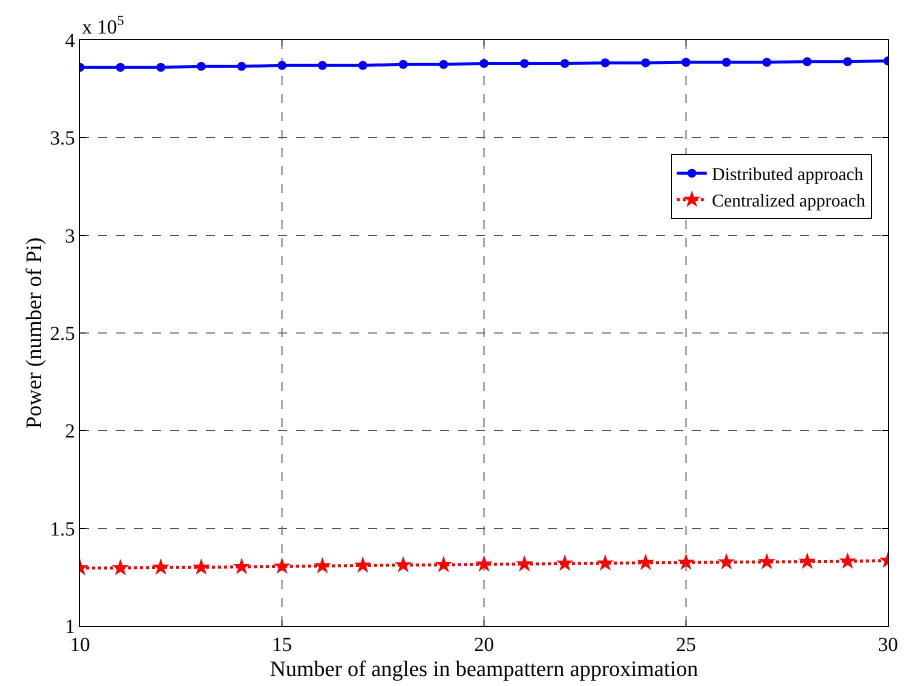  Describe the element at coordinates (70, 236) in the screenshot. I see `y-tick-label: 3` at that location.